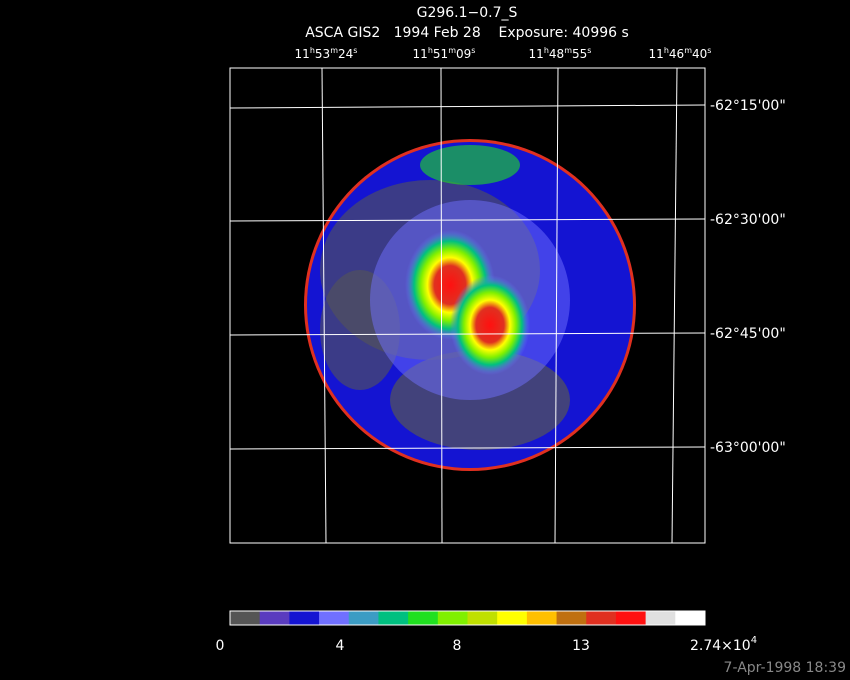 The image size is (850, 680). I want to click on timestamp: 7-Apr-1998 18:39, so click(785, 668).